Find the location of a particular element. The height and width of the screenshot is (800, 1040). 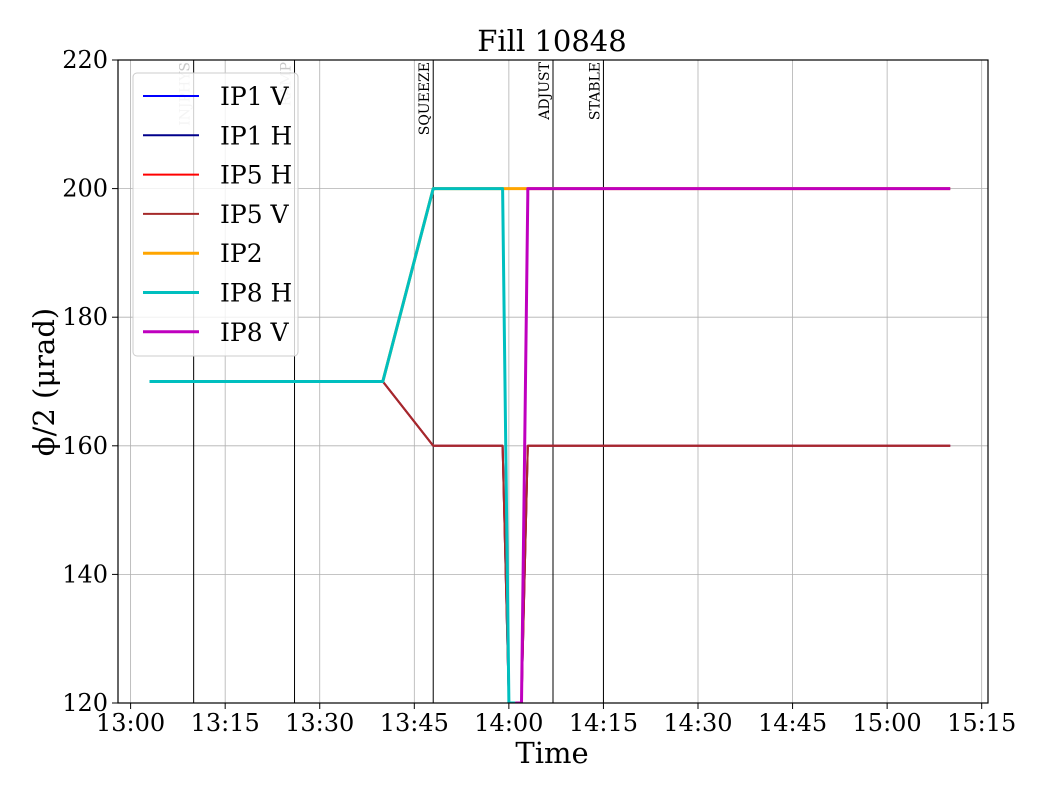

chart-title: Fill 10848 is located at coordinates (551, 41).